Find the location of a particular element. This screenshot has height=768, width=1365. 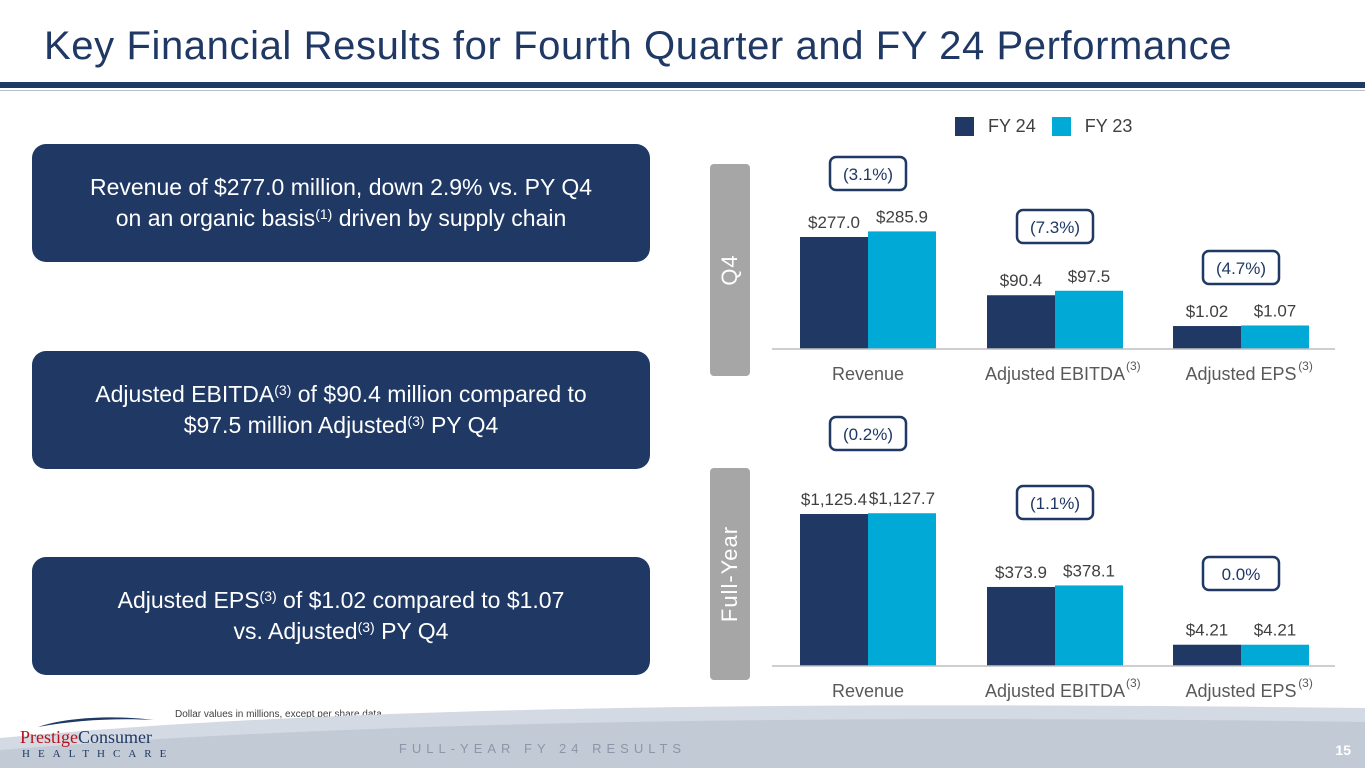

title-rule-thin is located at coordinates (682, 90).